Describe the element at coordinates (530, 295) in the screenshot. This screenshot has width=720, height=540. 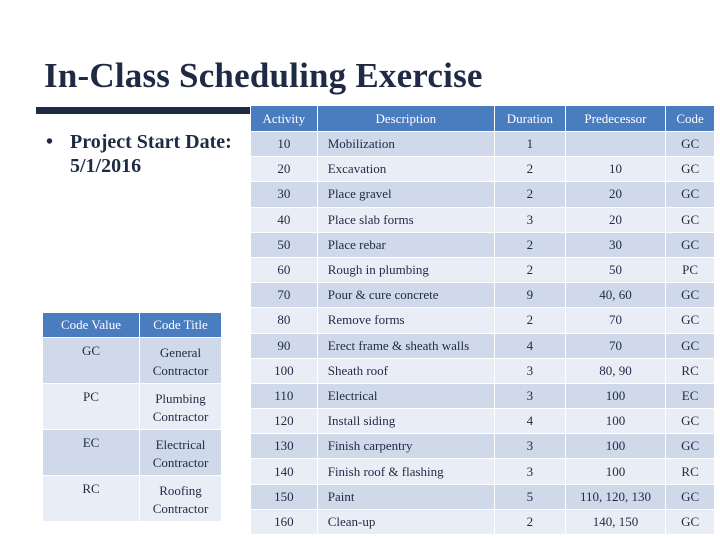
I see `duration-cell: 9` at that location.